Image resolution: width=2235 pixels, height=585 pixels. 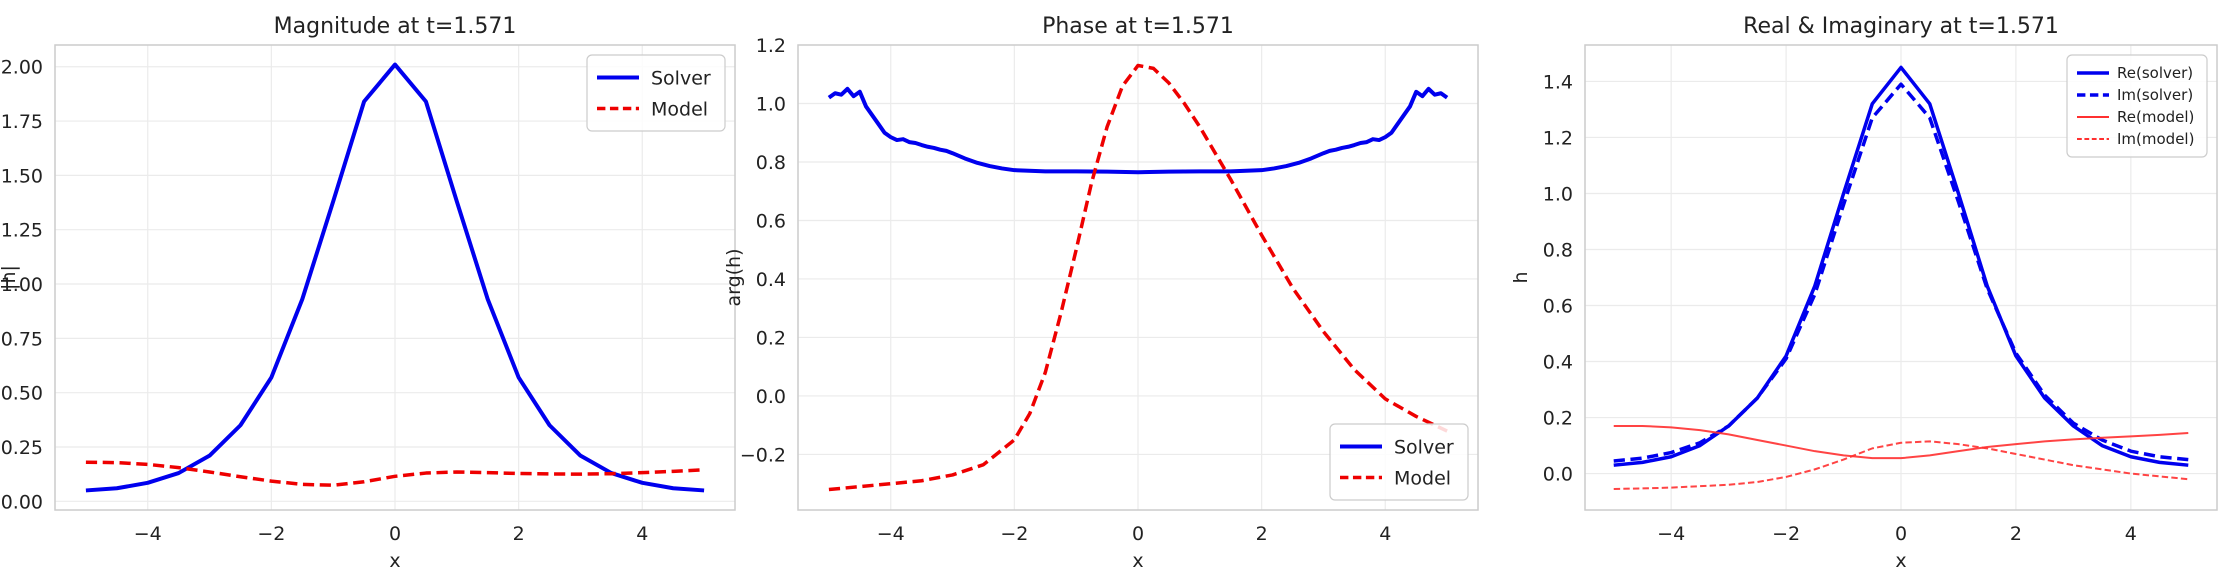 I want to click on y-axis-label: |h|, so click(x=10, y=277).